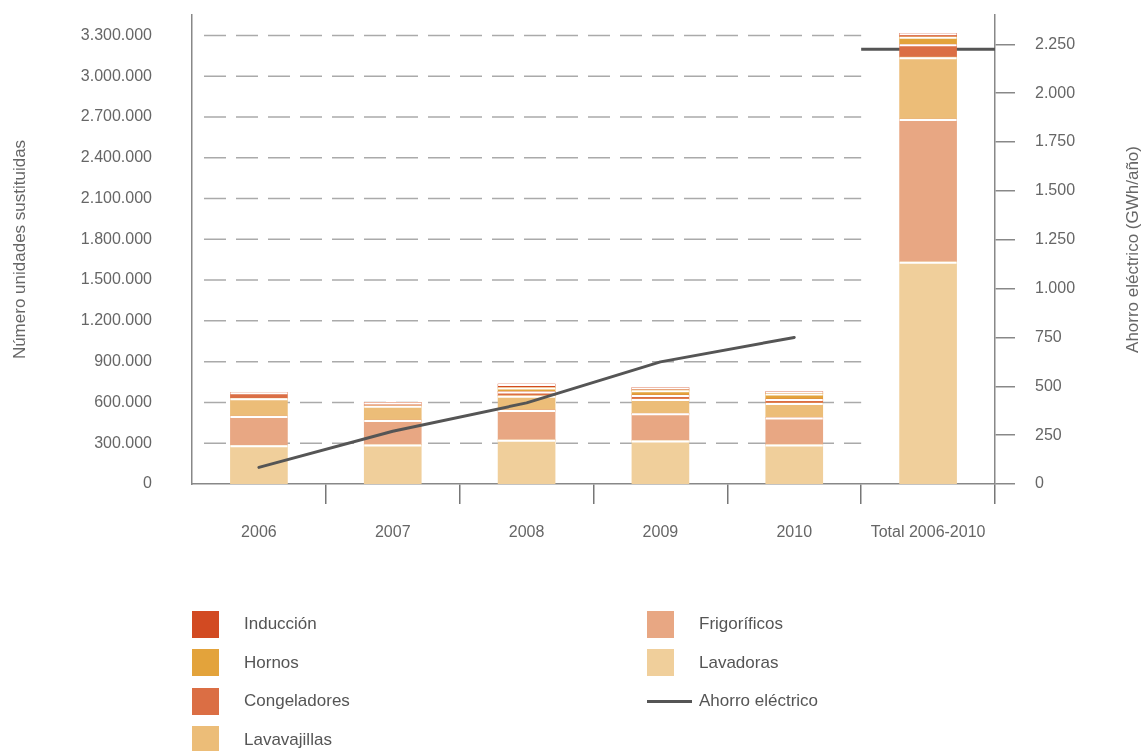 The height and width of the screenshot is (751, 1145). What do you see at coordinates (116, 75) in the screenshot?
I see `y-tick-label: 3.000.000` at bounding box center [116, 75].